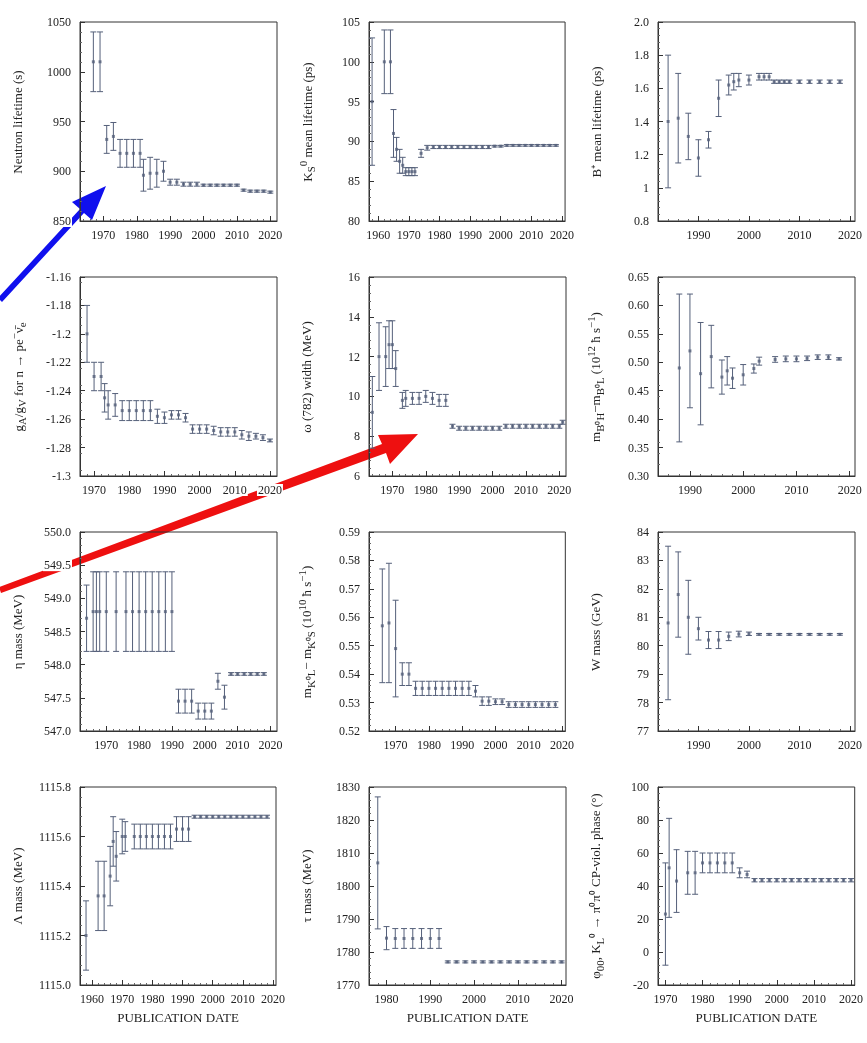 This screenshot has height=1043, width=867. Describe the element at coordinates (58, 447) in the screenshot. I see `y-tick-label: -1.28` at that location.